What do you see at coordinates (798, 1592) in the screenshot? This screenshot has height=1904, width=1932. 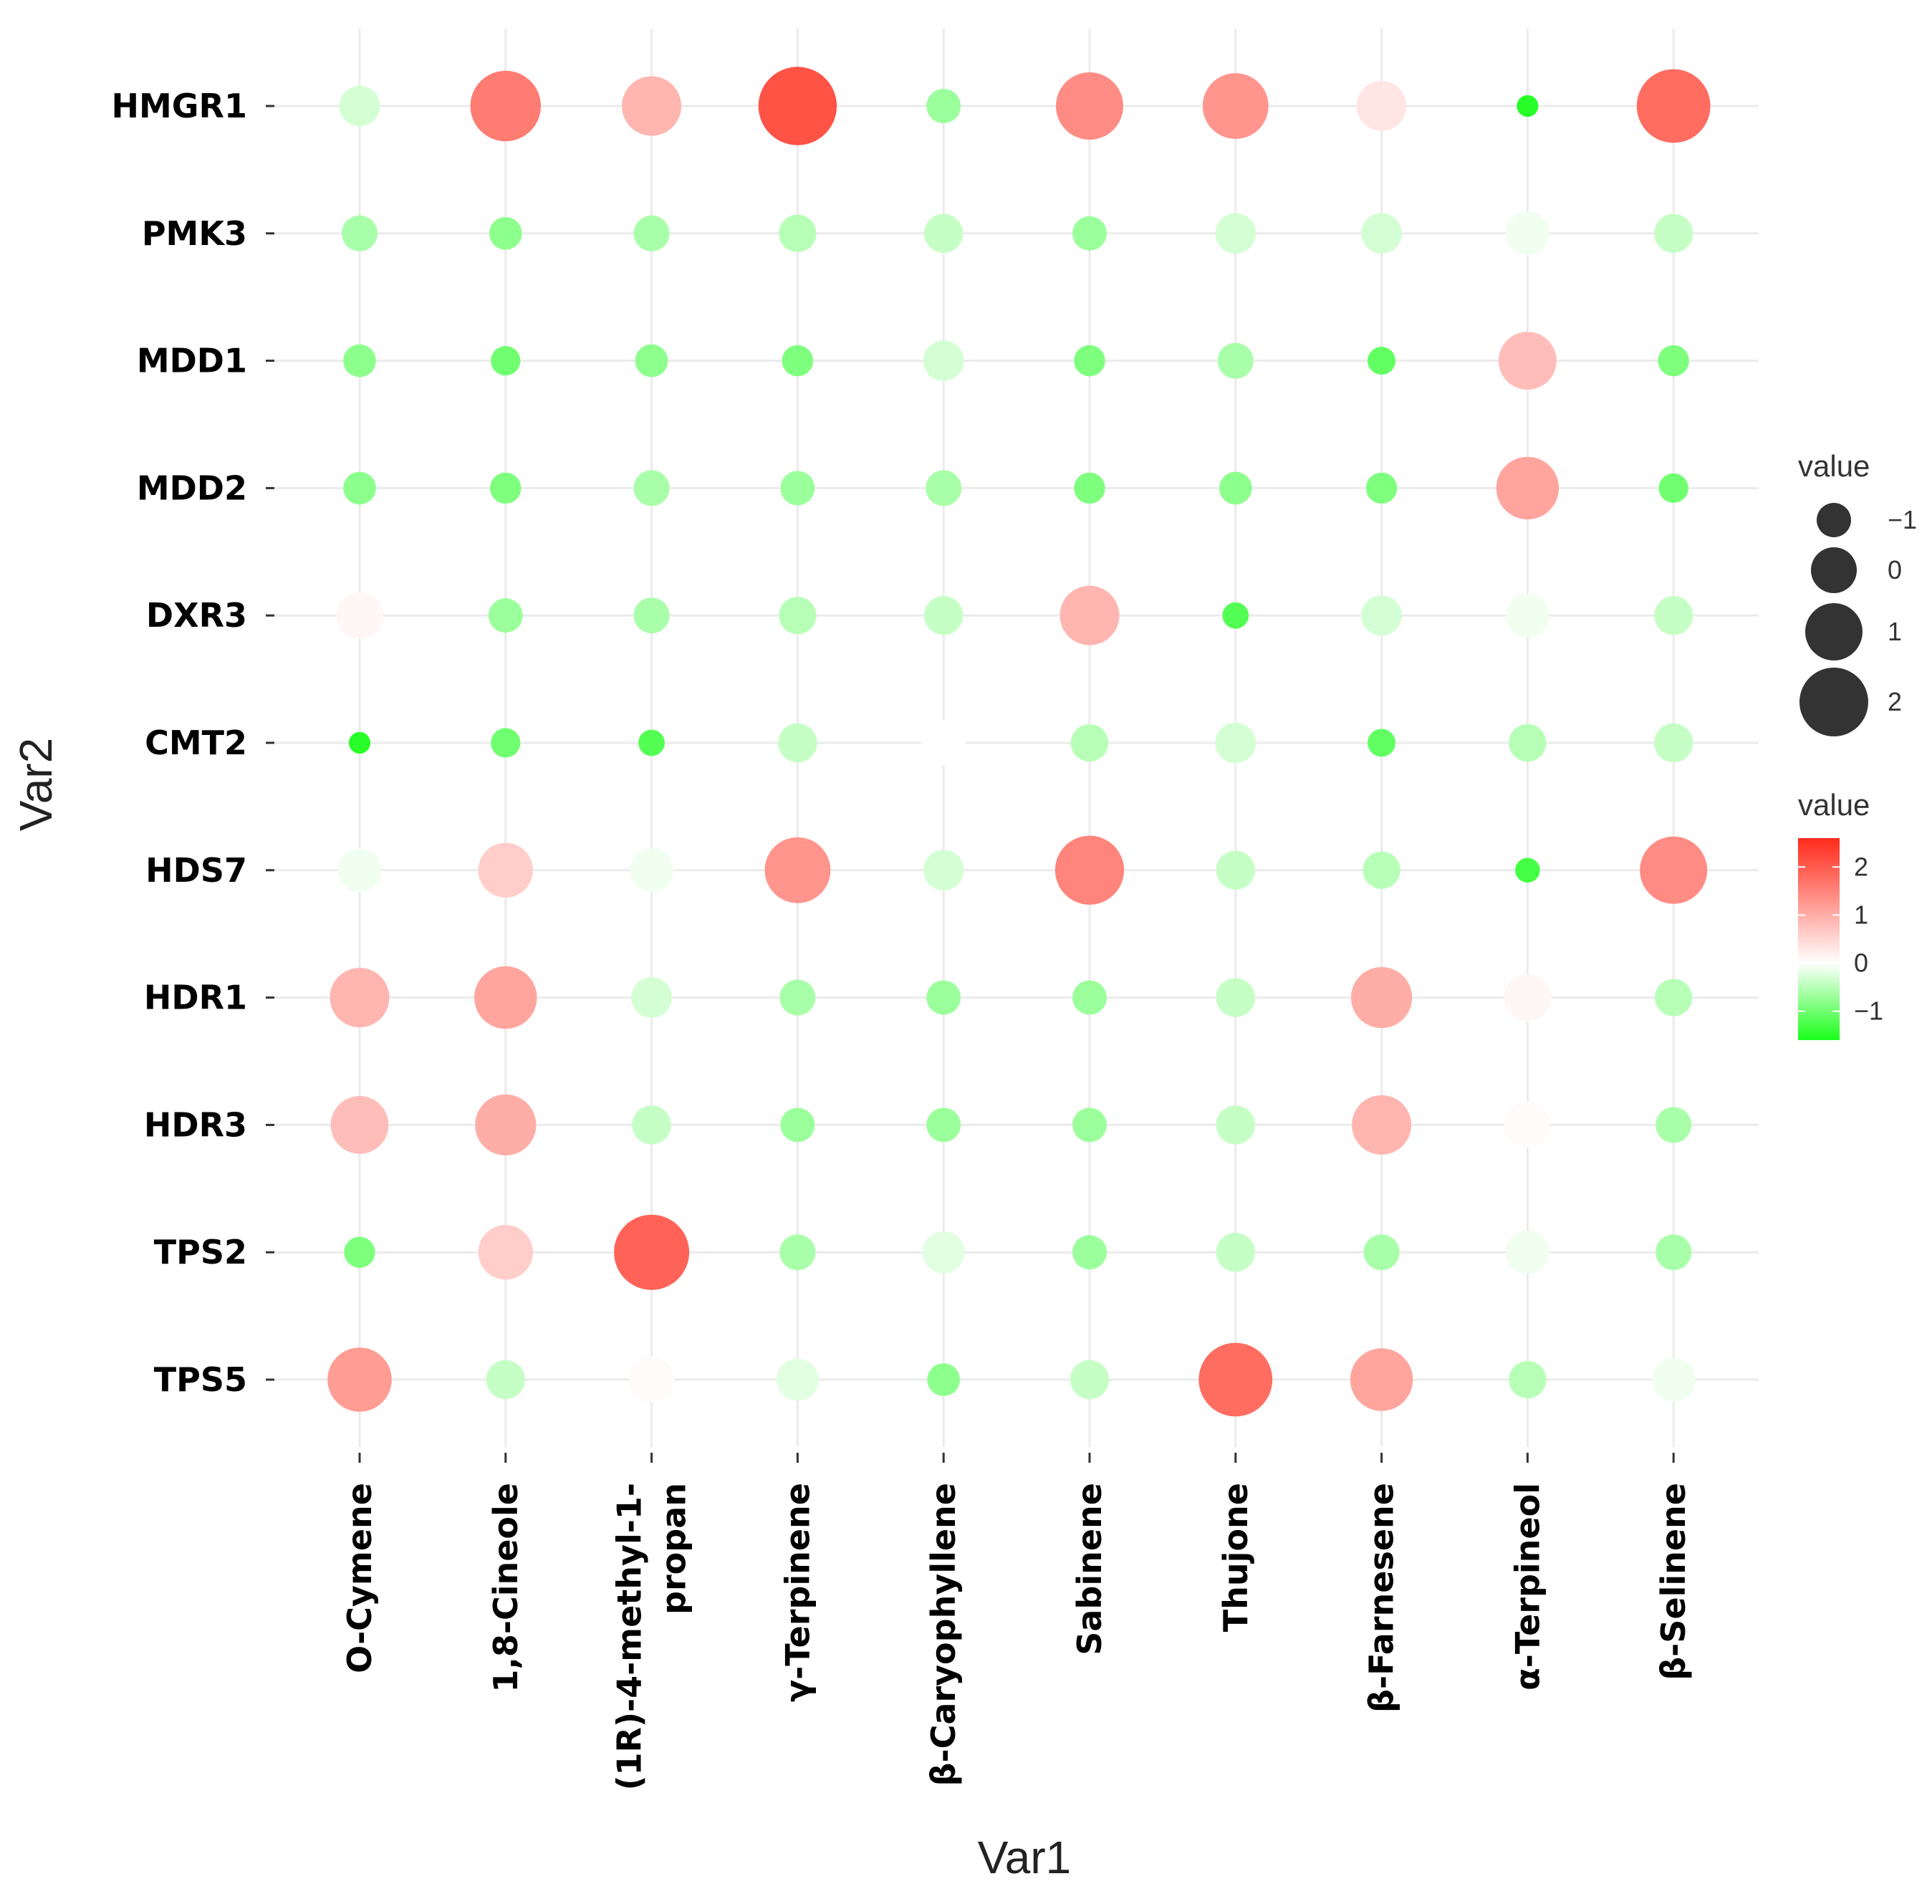 I see `x-tick-label-line: γ-Terpinene` at bounding box center [798, 1592].